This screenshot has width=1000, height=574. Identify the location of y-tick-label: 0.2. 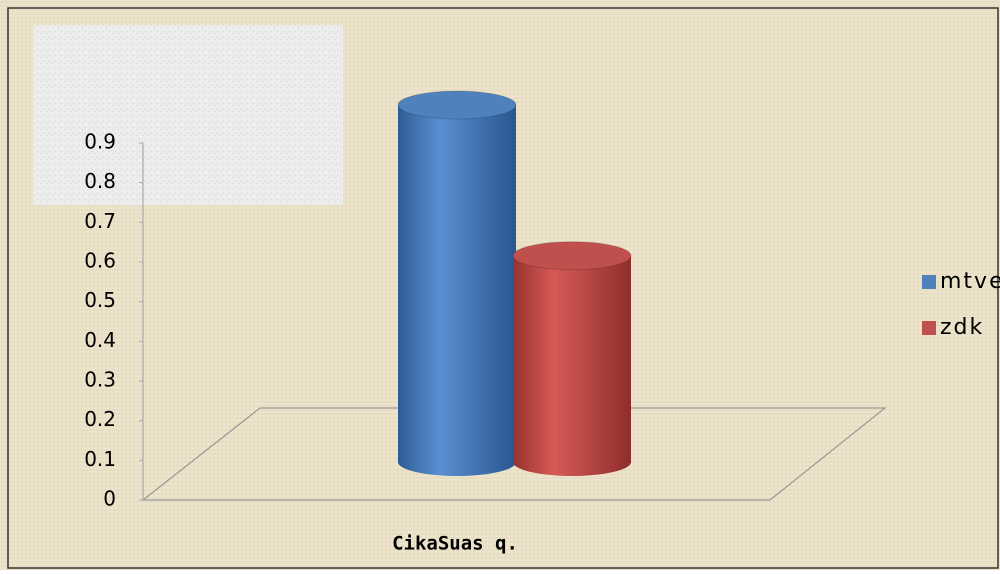
(100, 419).